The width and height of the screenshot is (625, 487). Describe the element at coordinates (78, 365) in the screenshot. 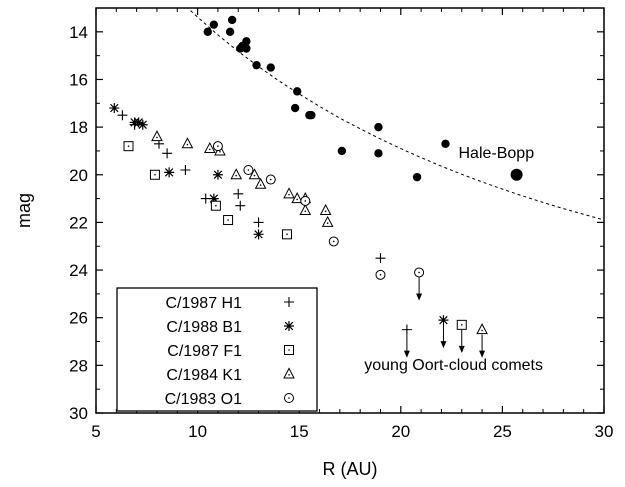

I see `y-tick-label: 28` at that location.